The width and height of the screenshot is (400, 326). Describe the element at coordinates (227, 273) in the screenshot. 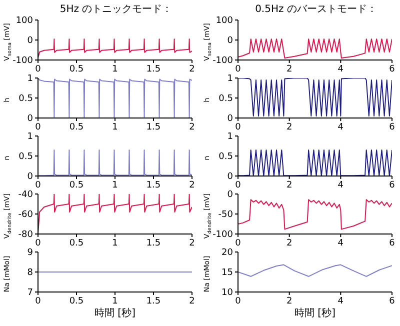

I see `y-tick-label: 15` at that location.